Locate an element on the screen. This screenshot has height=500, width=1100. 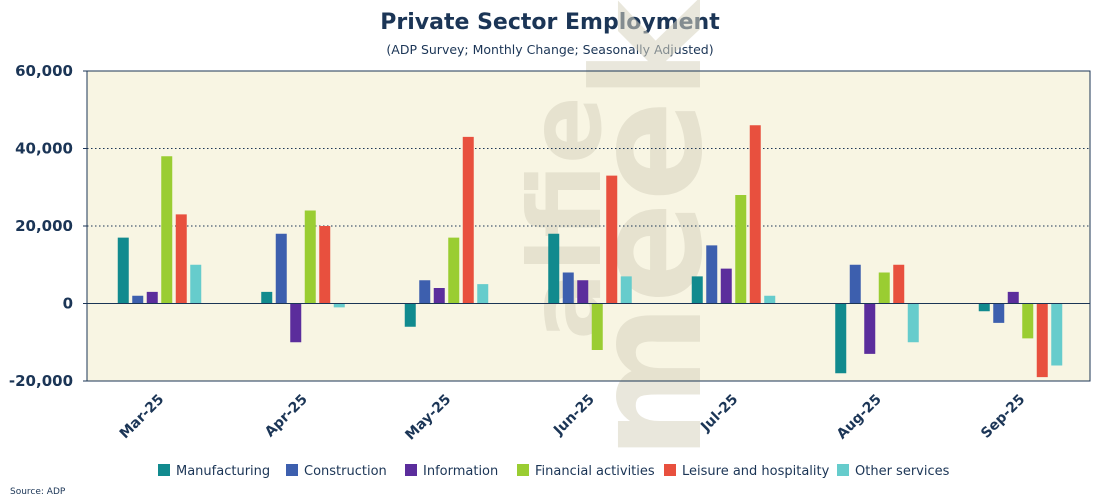
legend-label: Information is located at coordinates (460, 471).